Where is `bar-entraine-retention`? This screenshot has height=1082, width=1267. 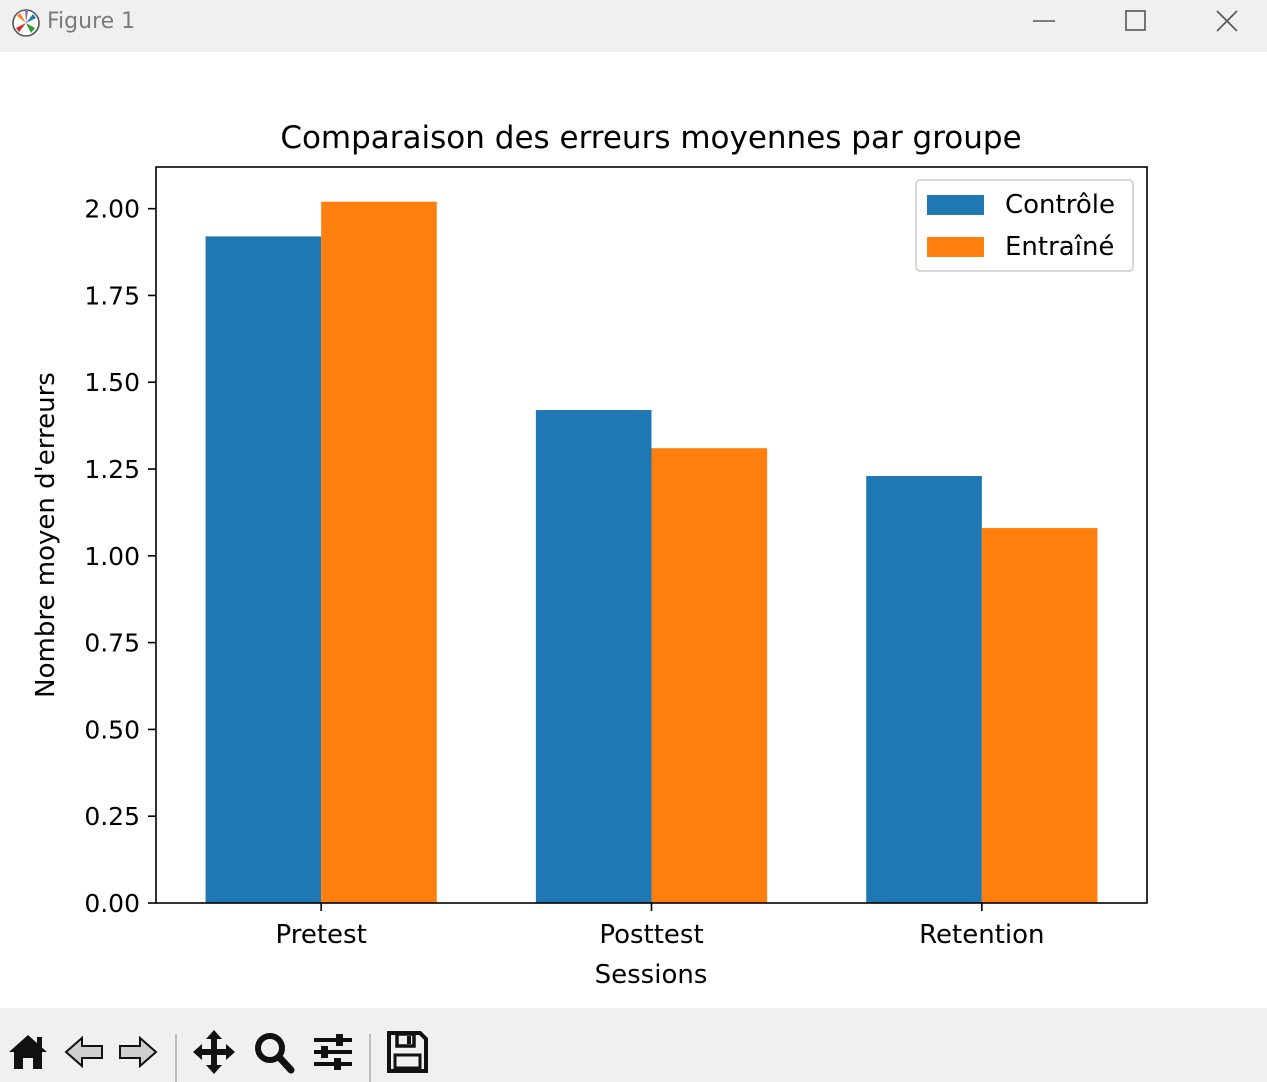
bar-entraine-retention is located at coordinates (1039, 715).